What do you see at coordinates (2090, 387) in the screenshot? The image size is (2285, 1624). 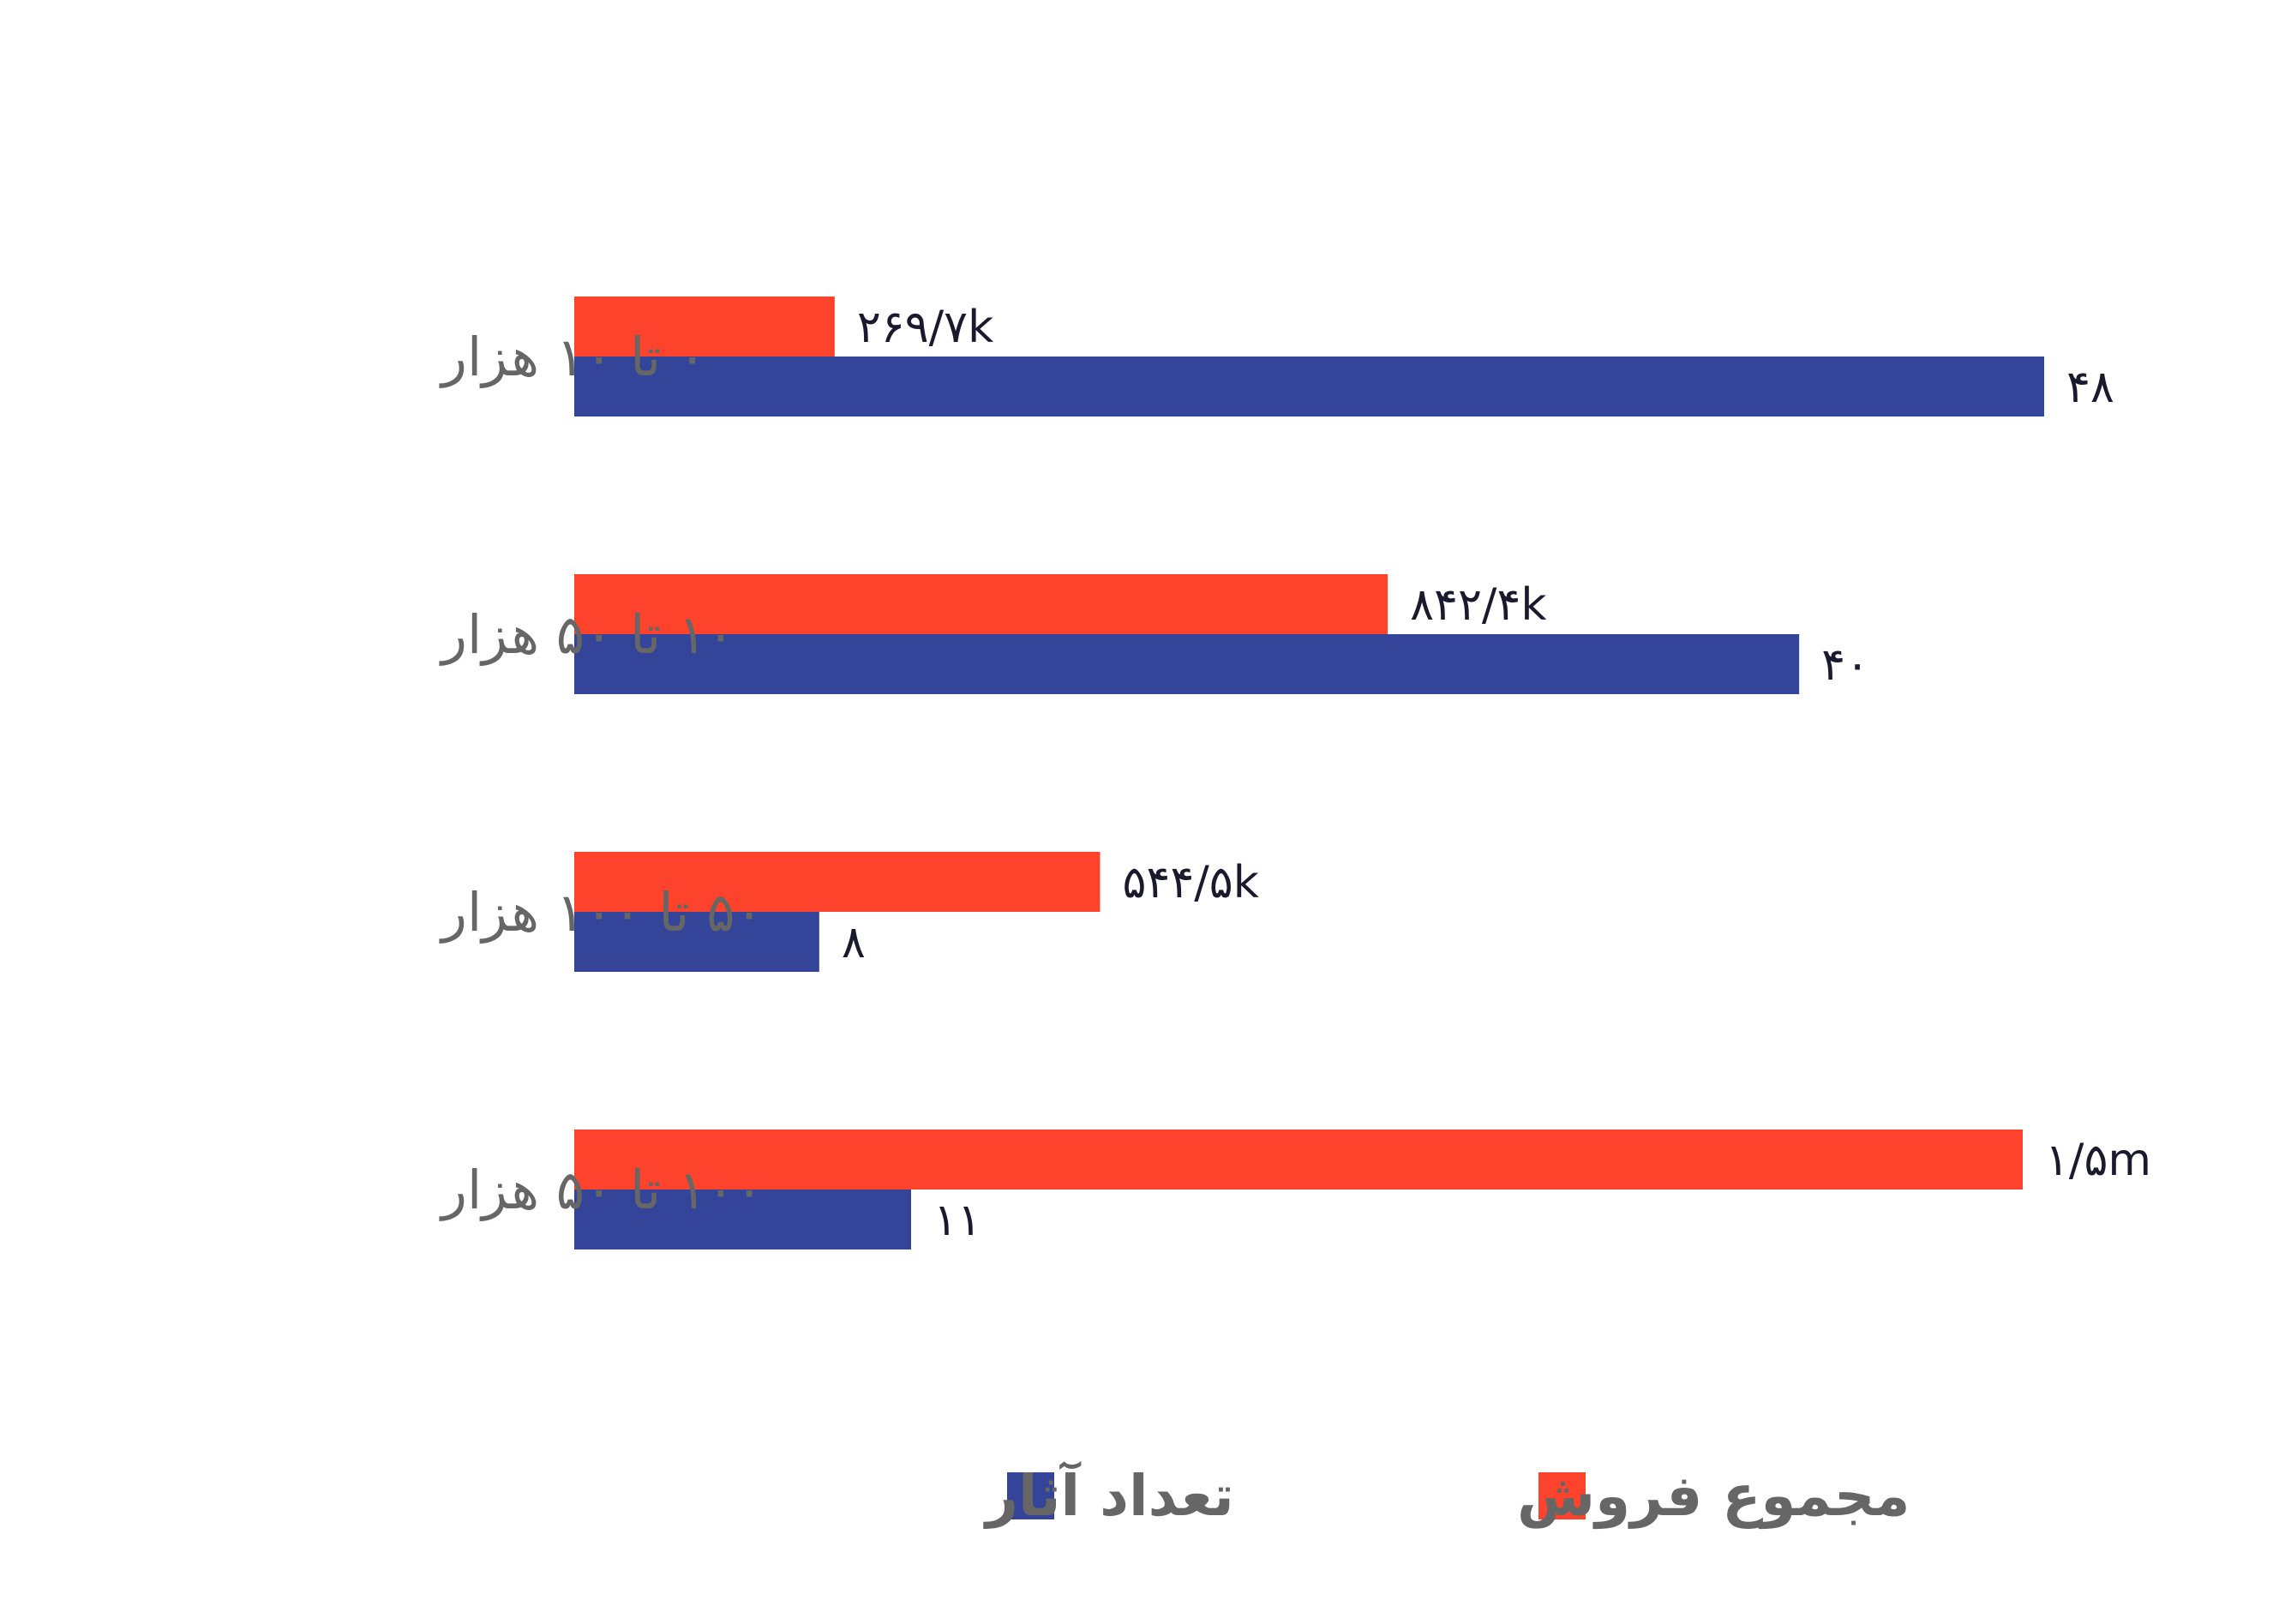 I see `works-count-value-label: ۴۸` at bounding box center [2090, 387].